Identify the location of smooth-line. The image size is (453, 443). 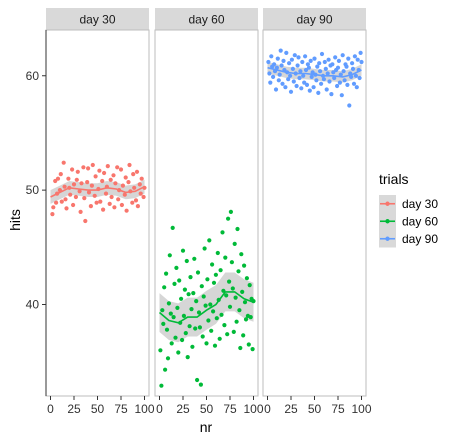
(97, 191).